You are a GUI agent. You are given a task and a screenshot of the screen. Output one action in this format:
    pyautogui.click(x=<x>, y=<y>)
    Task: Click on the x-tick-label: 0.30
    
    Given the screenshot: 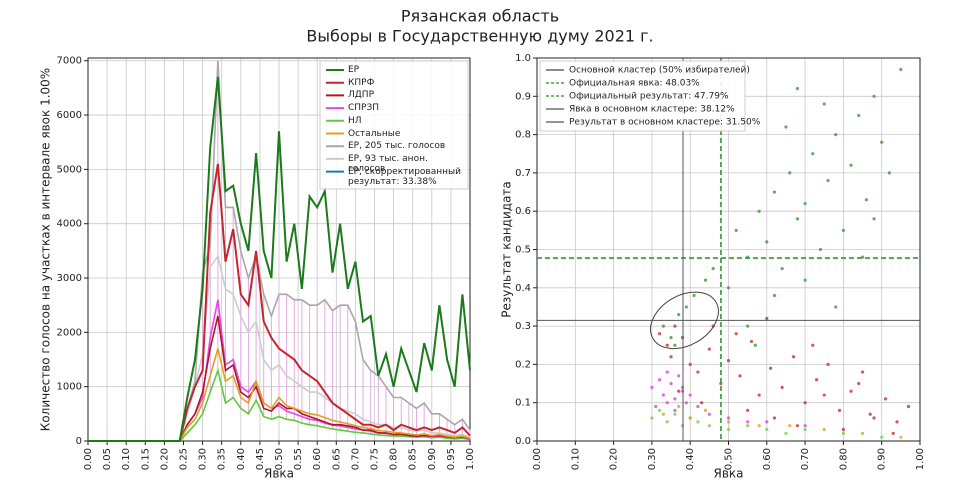 What is the action you would take?
    pyautogui.click(x=652, y=459)
    